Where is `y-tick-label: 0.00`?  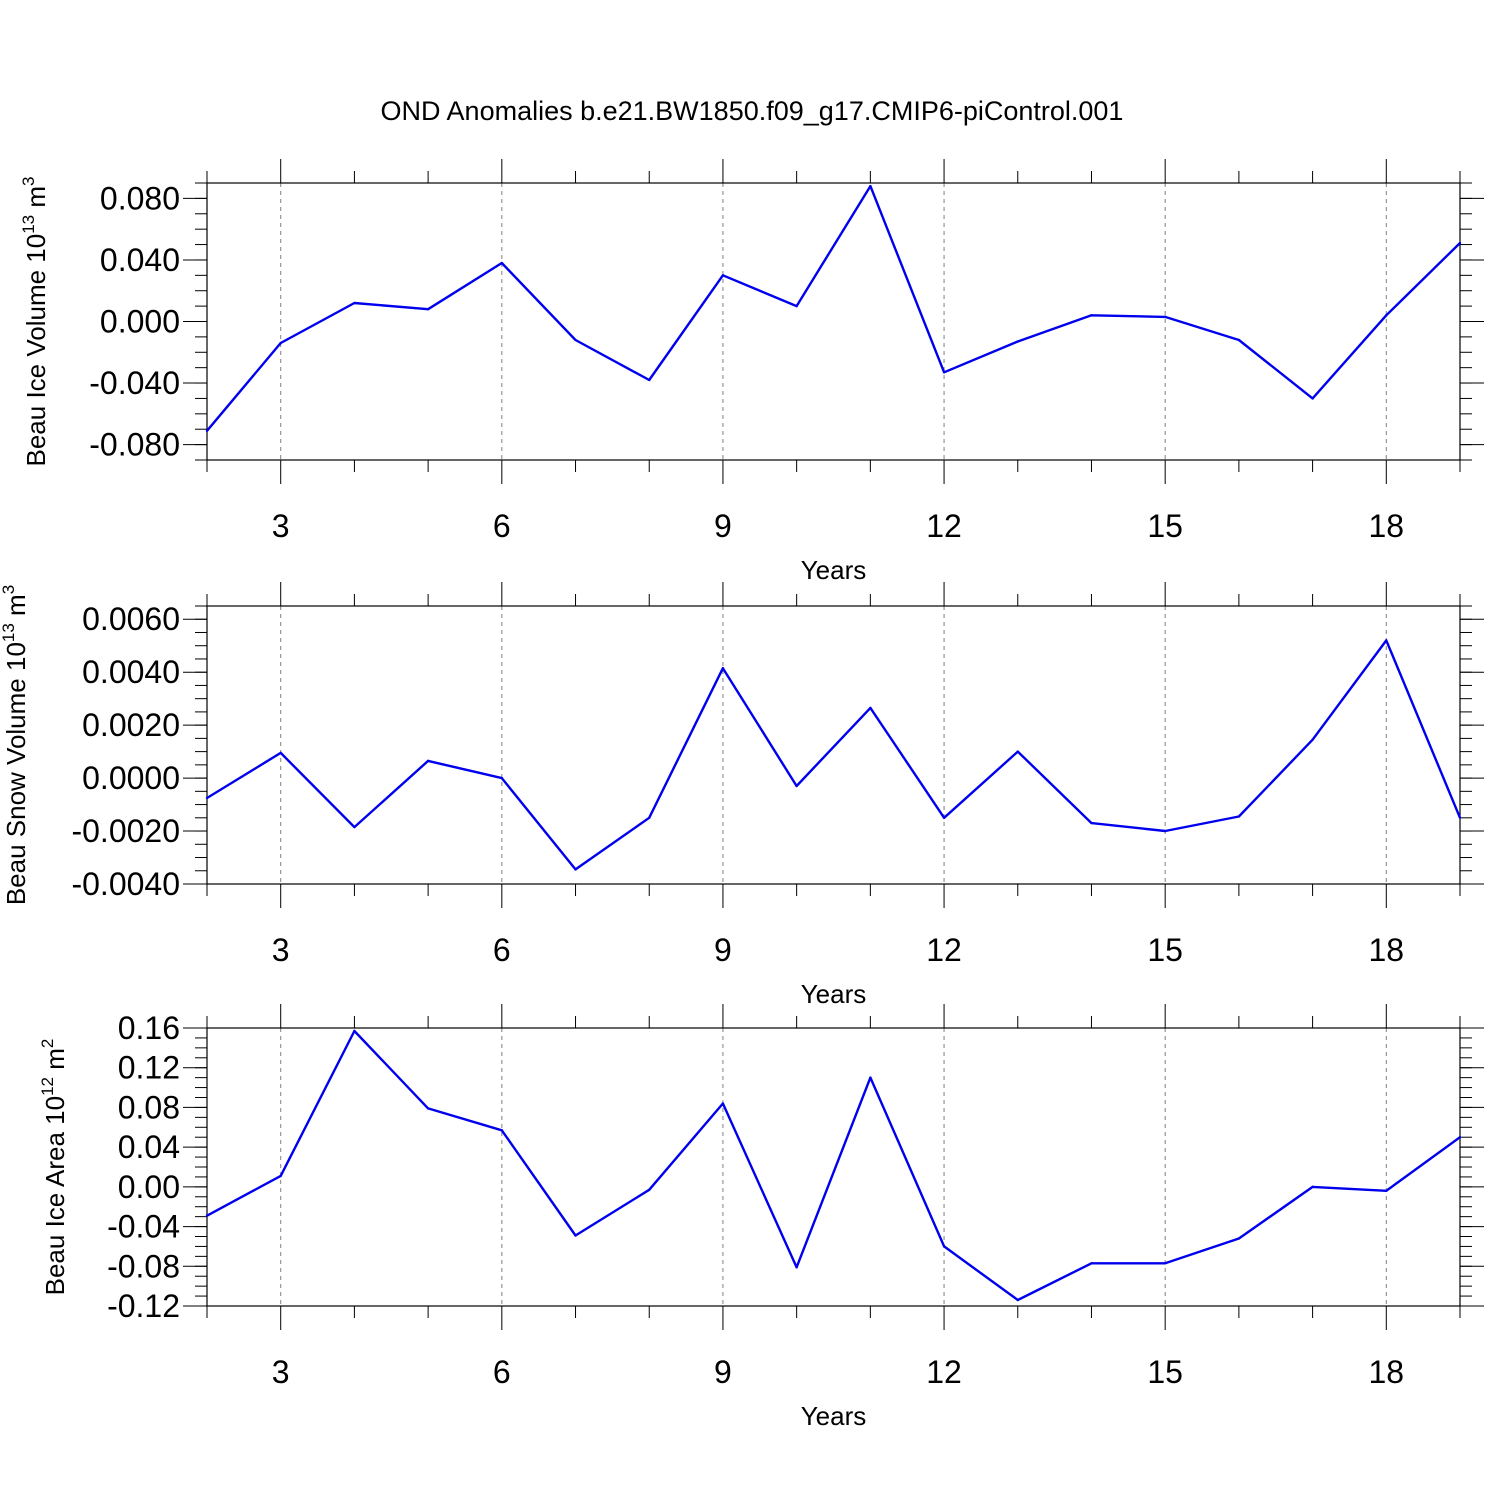
y-tick-label: 0.00 is located at coordinates (149, 1187).